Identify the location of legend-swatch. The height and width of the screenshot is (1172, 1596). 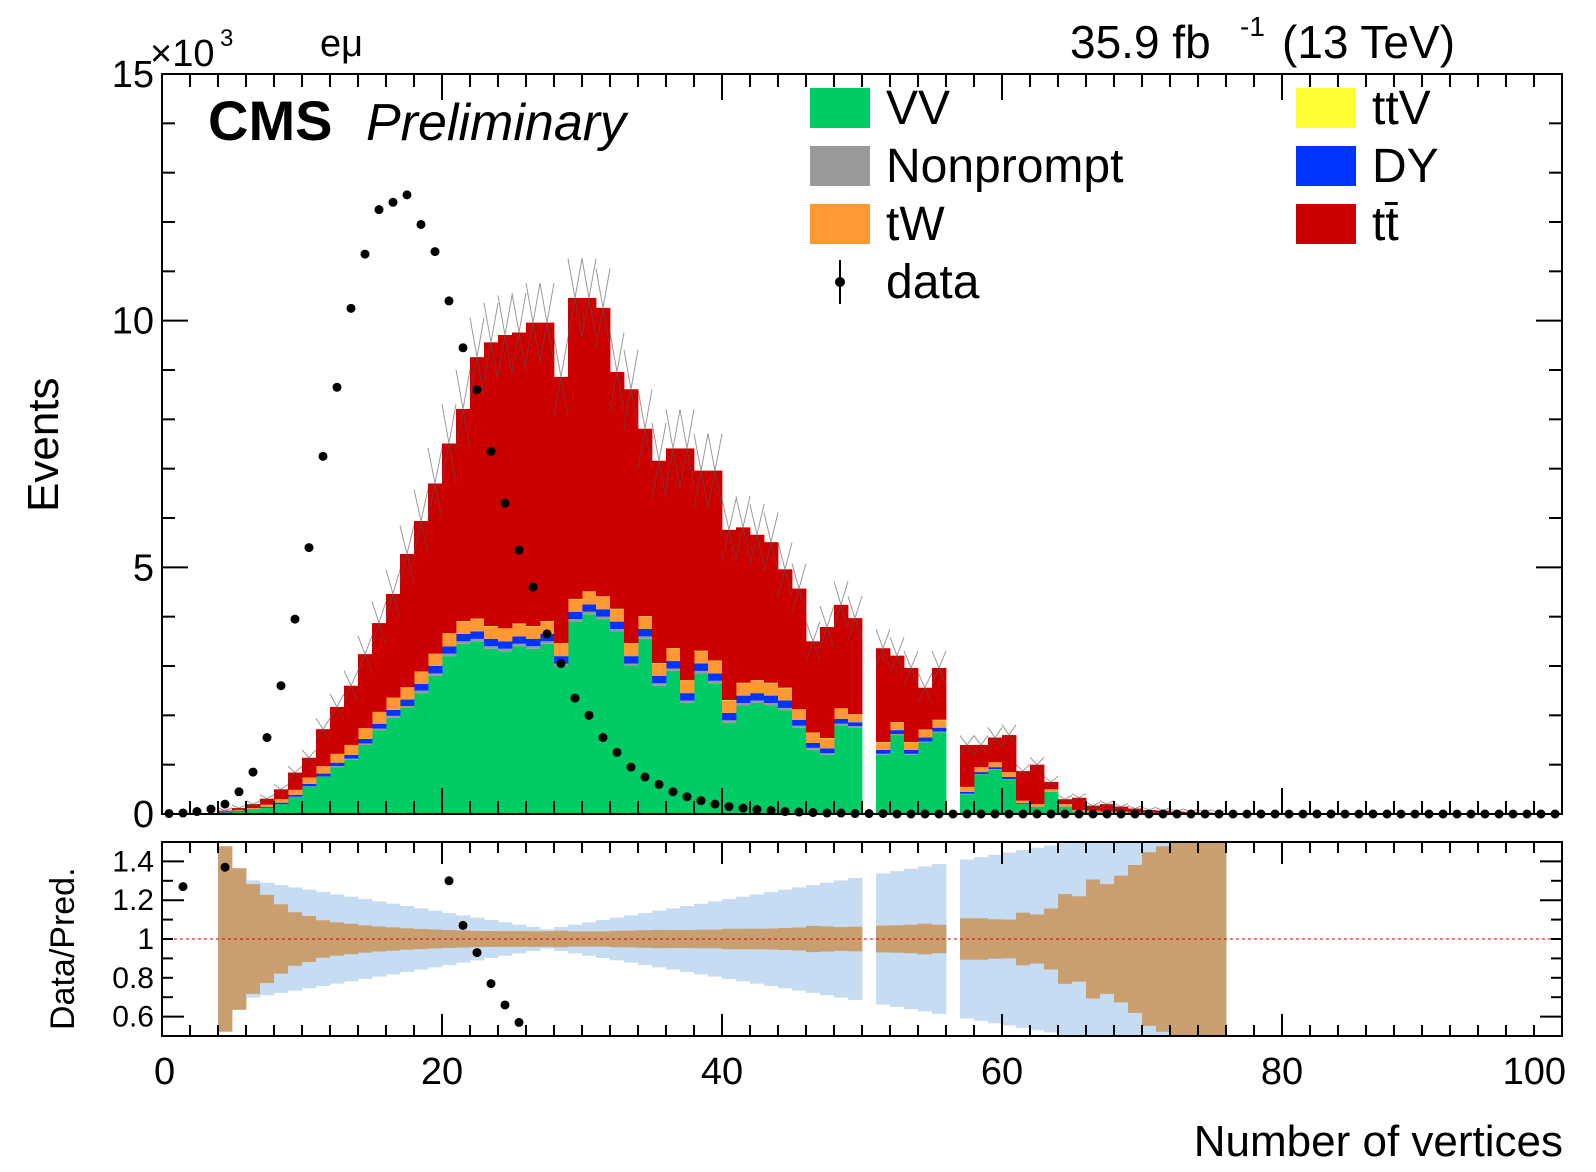
(840, 224).